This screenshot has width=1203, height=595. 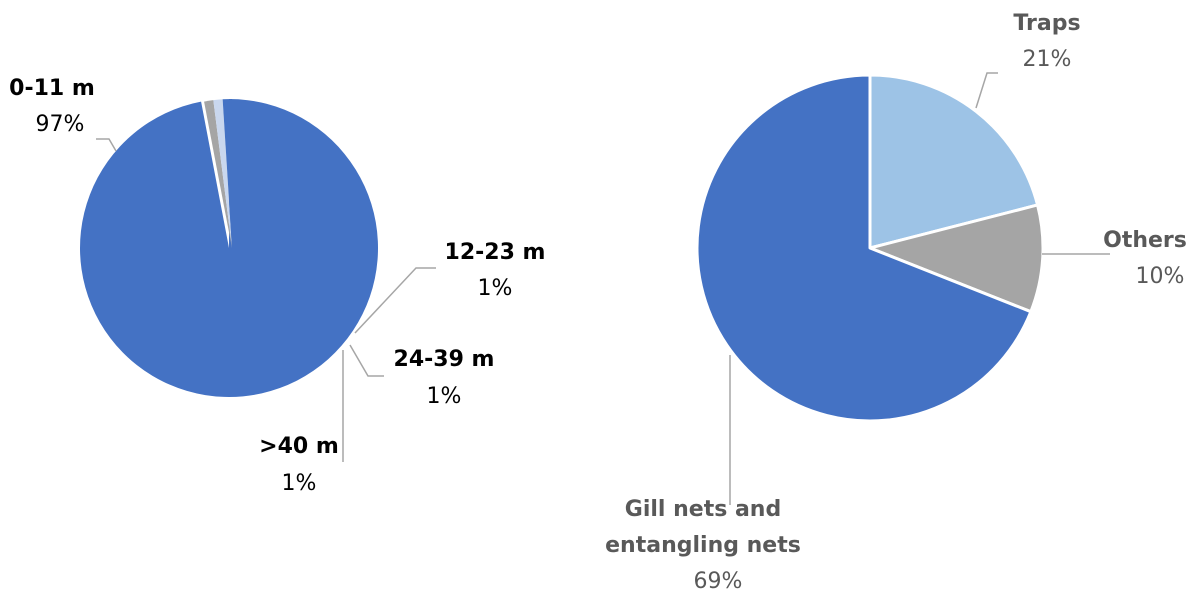 What do you see at coordinates (444, 396) in the screenshot?
I see `slice-value-24-39-m: 1%` at bounding box center [444, 396].